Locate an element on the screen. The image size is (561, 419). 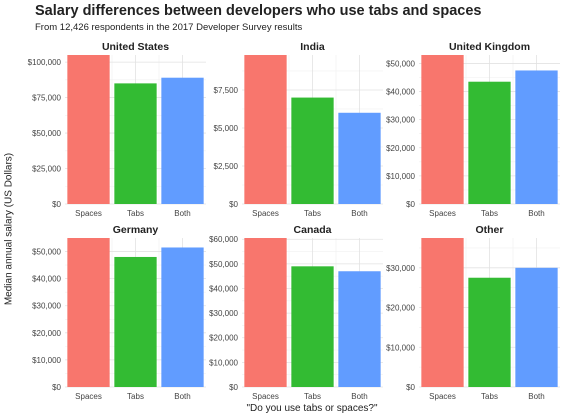
panel-title: Other is located at coordinates (489, 230).